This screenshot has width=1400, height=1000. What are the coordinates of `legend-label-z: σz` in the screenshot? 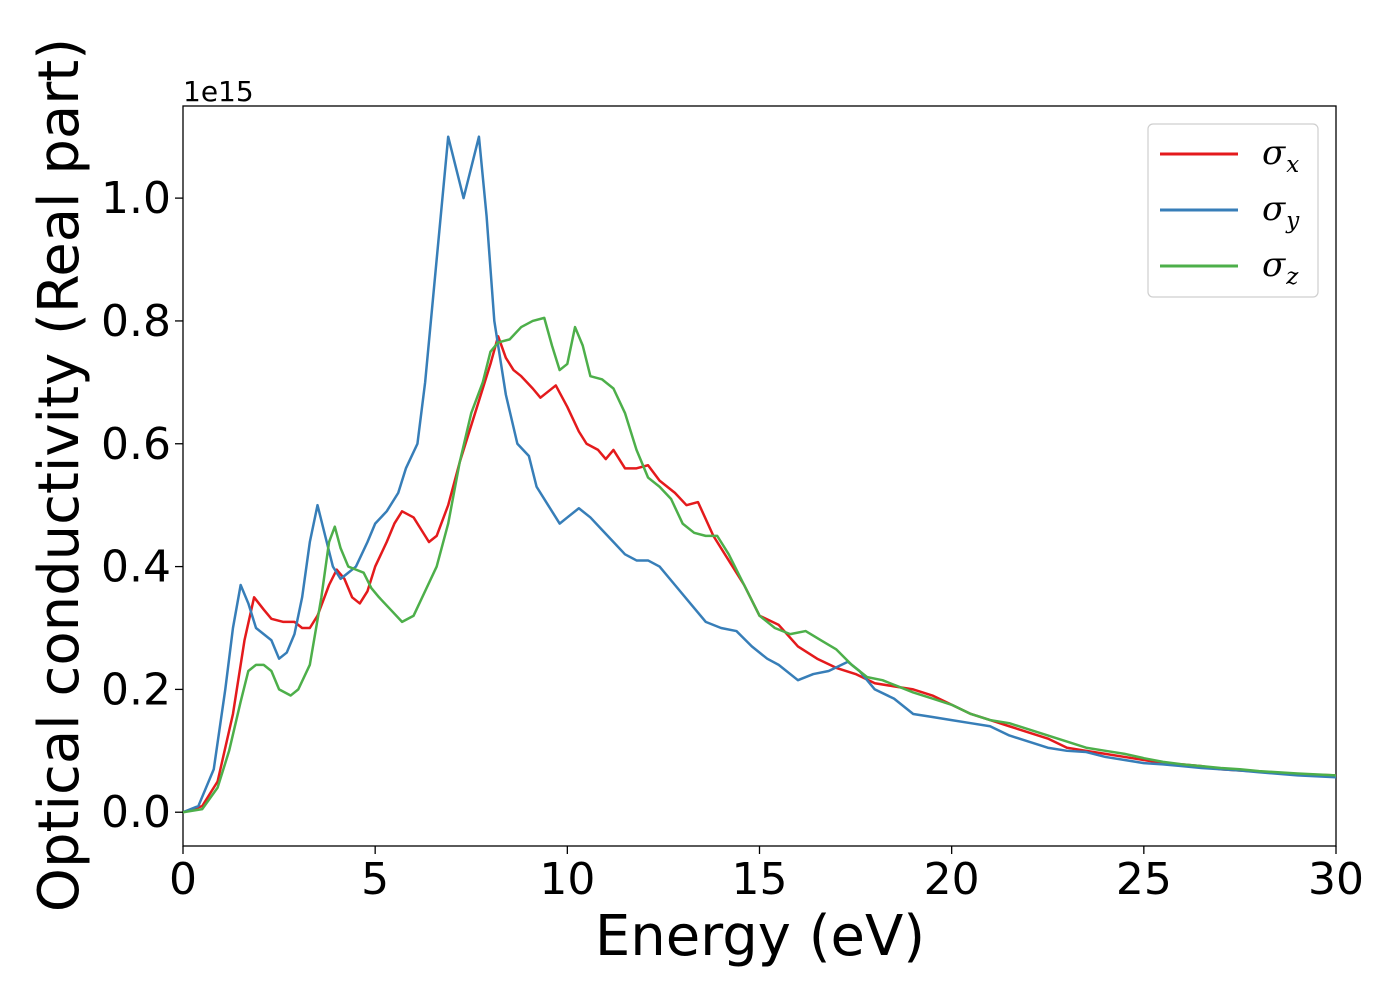 It's located at (1280, 267).